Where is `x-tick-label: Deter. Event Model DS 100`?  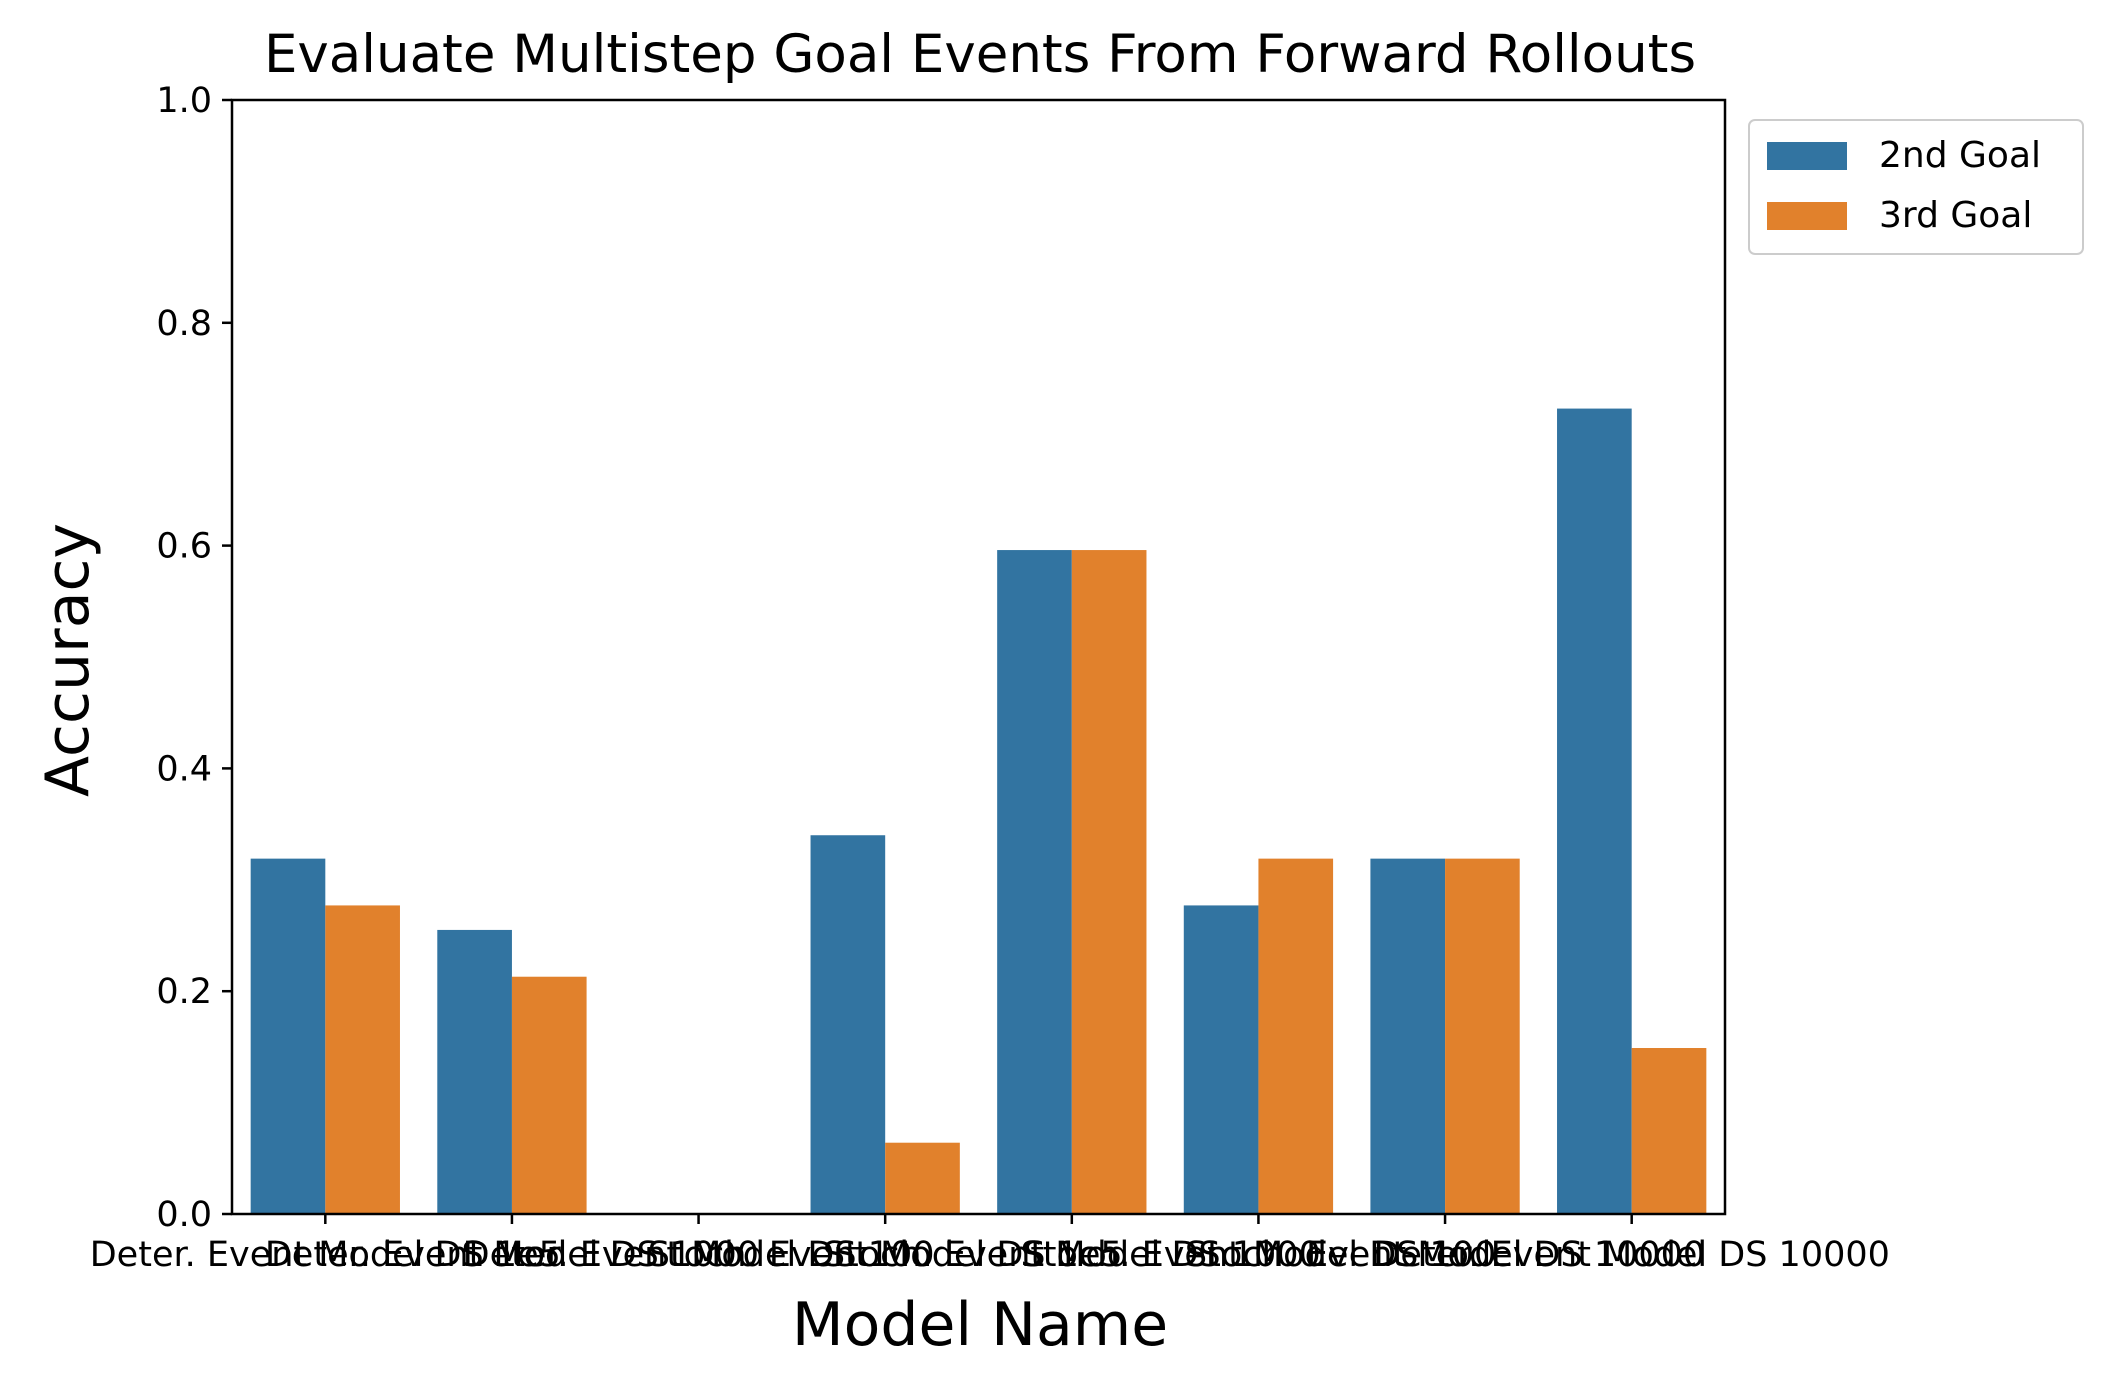 x-tick-label: Deter. Event Model DS 100 is located at coordinates (699, 1255).